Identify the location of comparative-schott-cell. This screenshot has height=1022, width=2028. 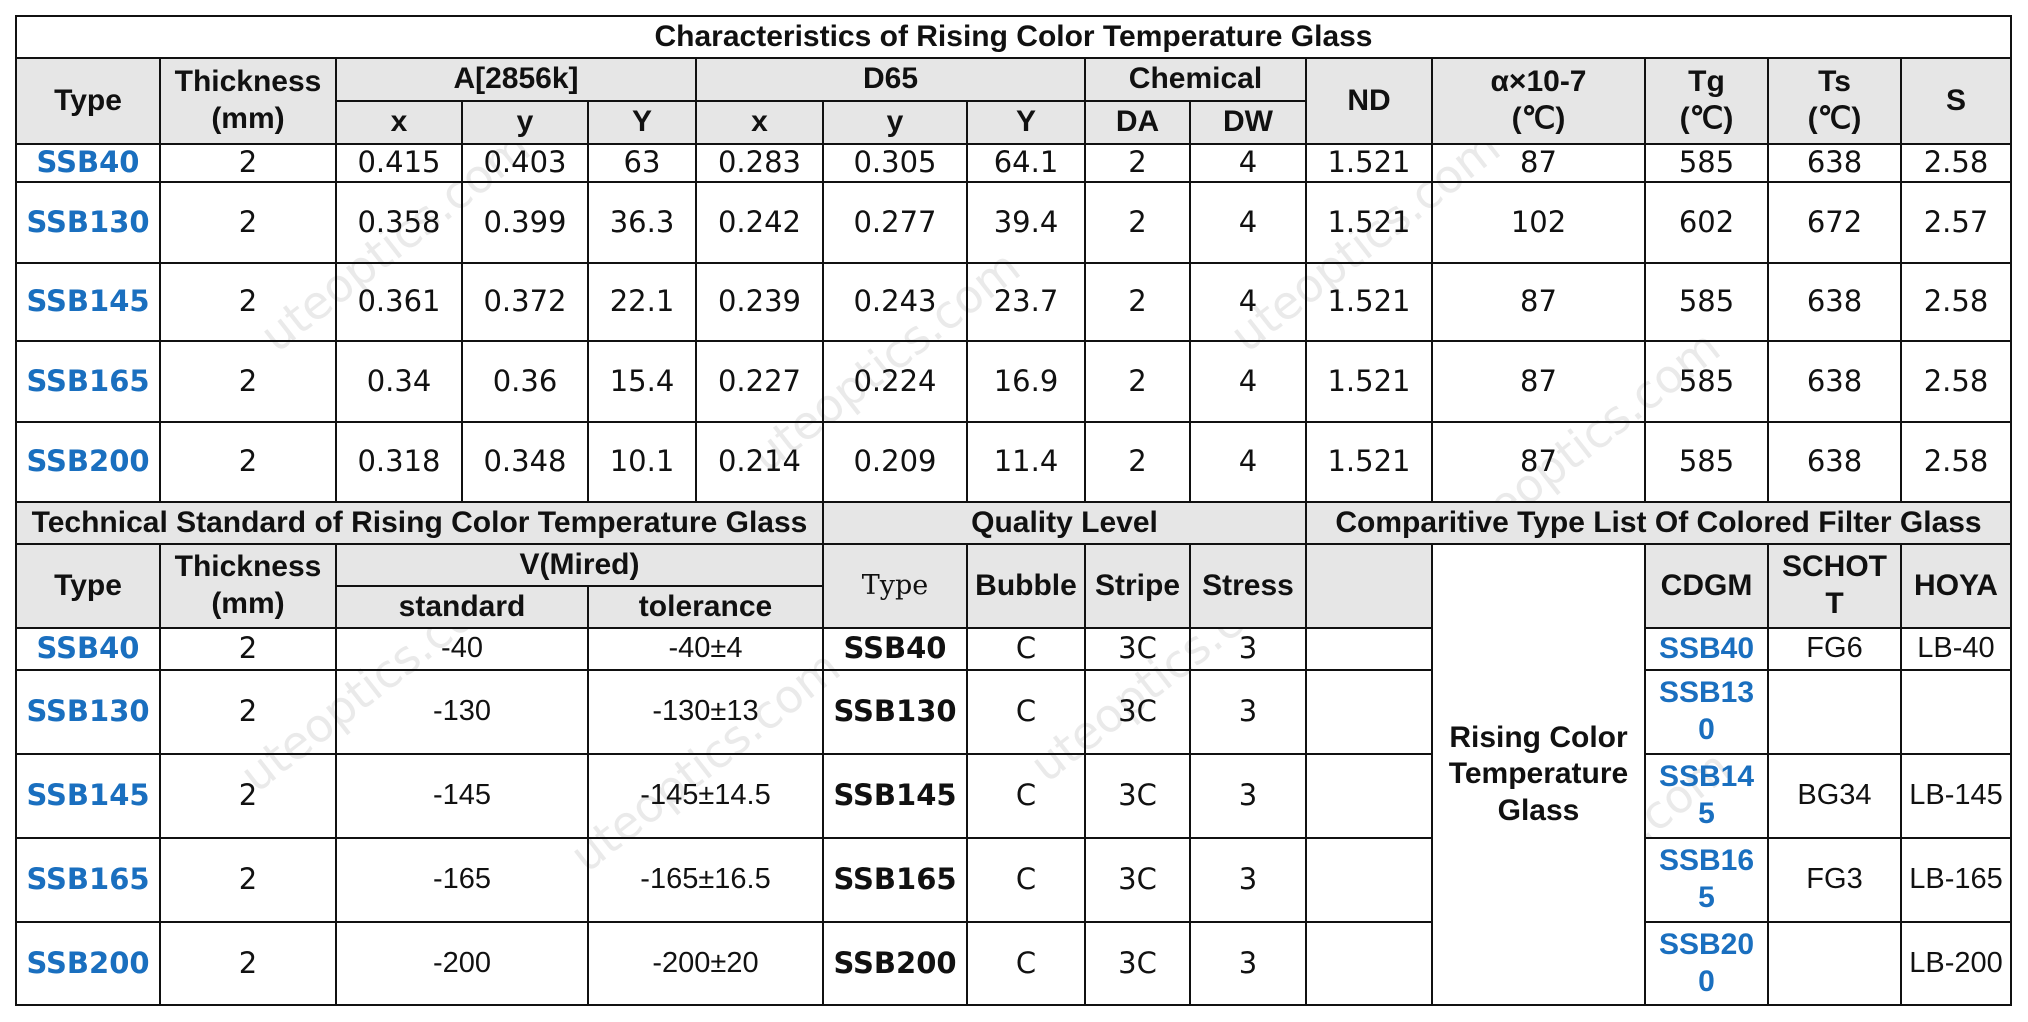
(1834, 712).